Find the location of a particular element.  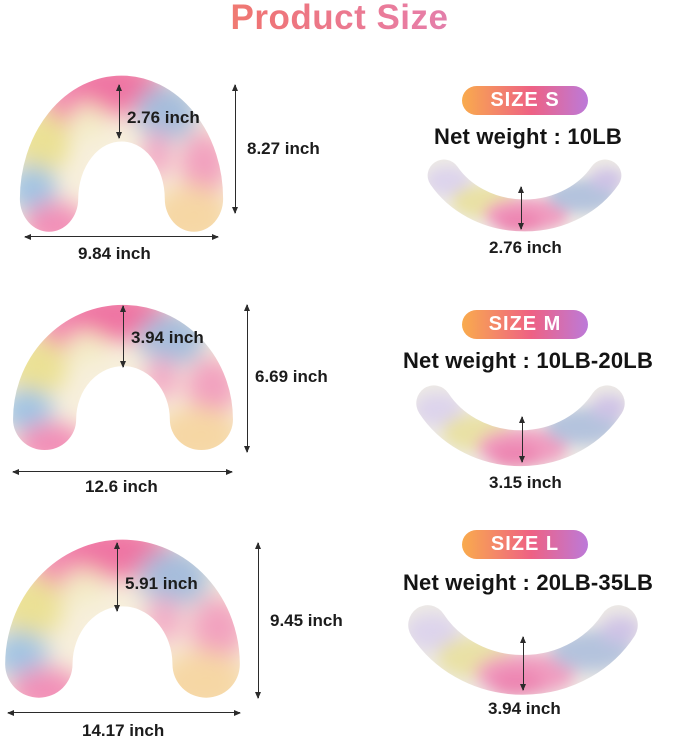

size-s-net-weight: Net weight : 10LB is located at coordinates (528, 136).